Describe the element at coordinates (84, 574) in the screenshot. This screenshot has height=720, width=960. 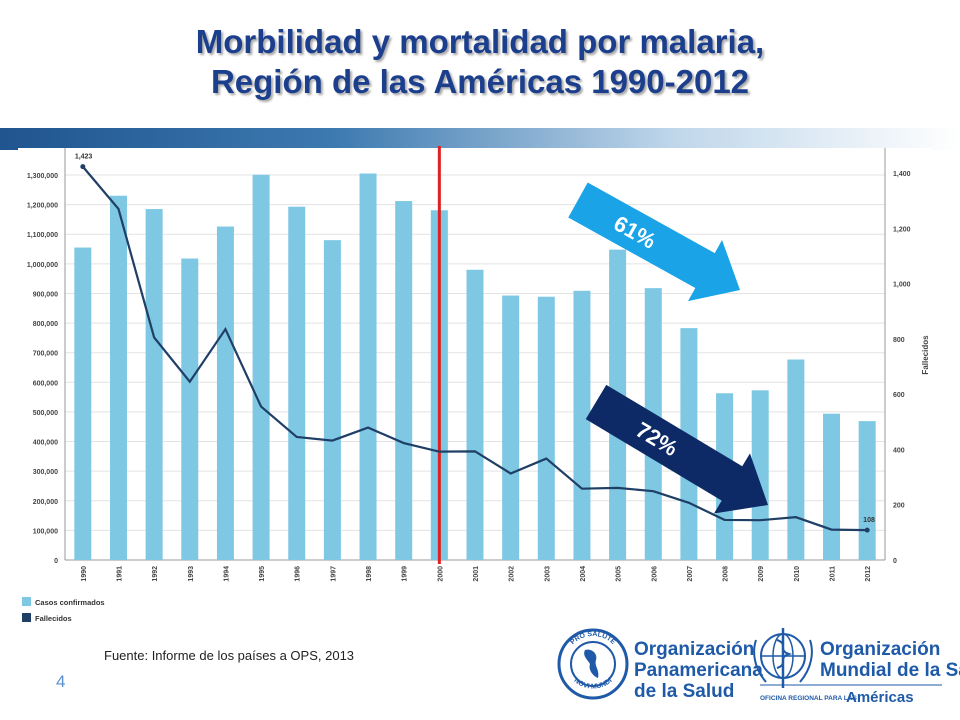
I see `x-tick-label: 1990` at that location.